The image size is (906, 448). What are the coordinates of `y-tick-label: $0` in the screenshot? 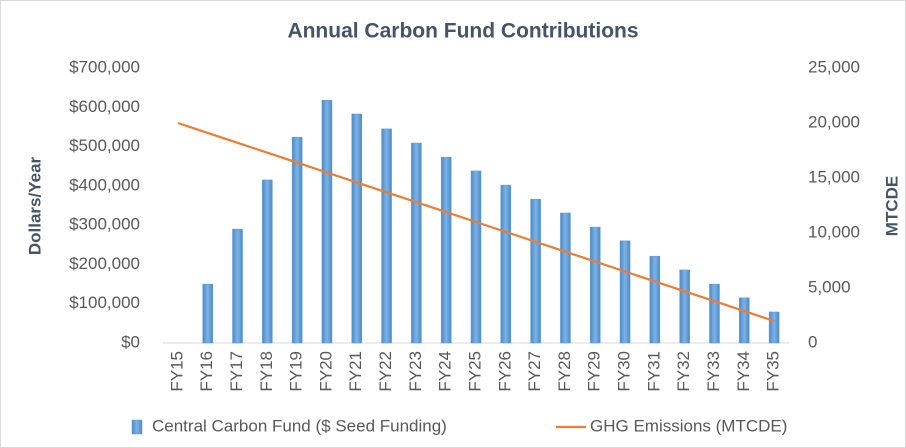 It's located at (130, 341).